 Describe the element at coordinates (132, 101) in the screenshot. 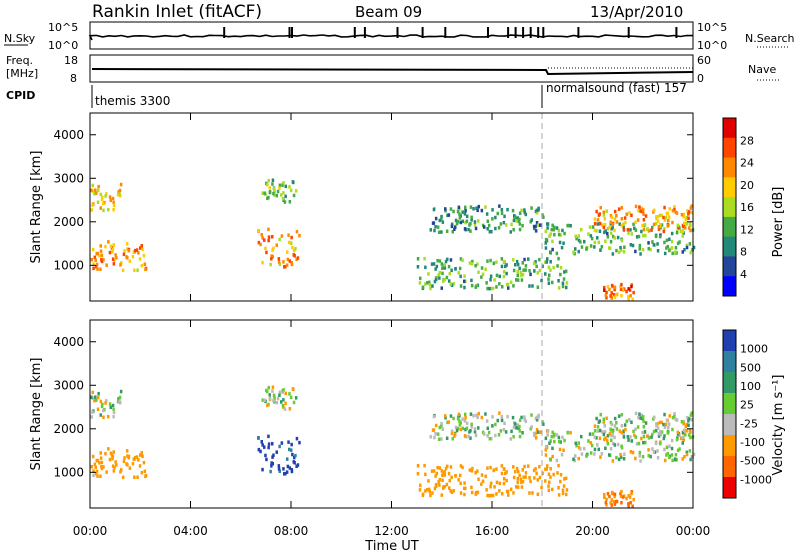

I see `cpid-program-0: themis 3300` at that location.